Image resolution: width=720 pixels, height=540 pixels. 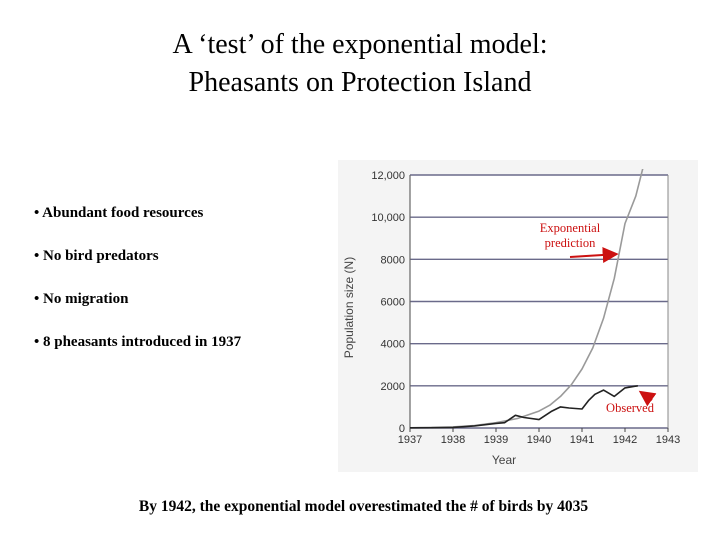 I want to click on y-tick-label: 8000, so click(x=393, y=260).